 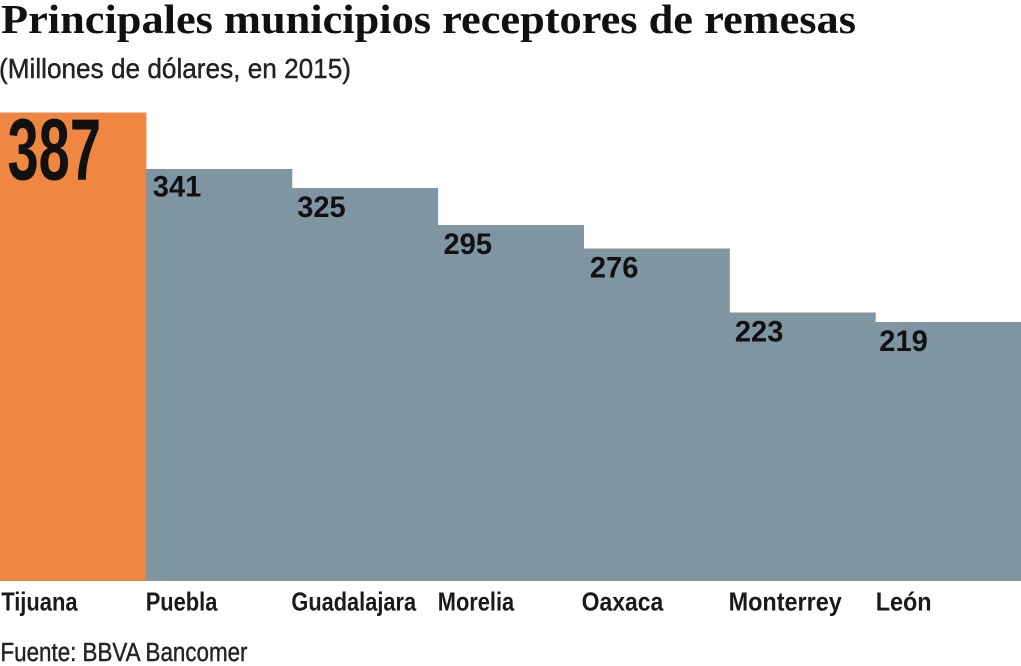 I want to click on svg-text: Morelia, so click(x=476, y=602).